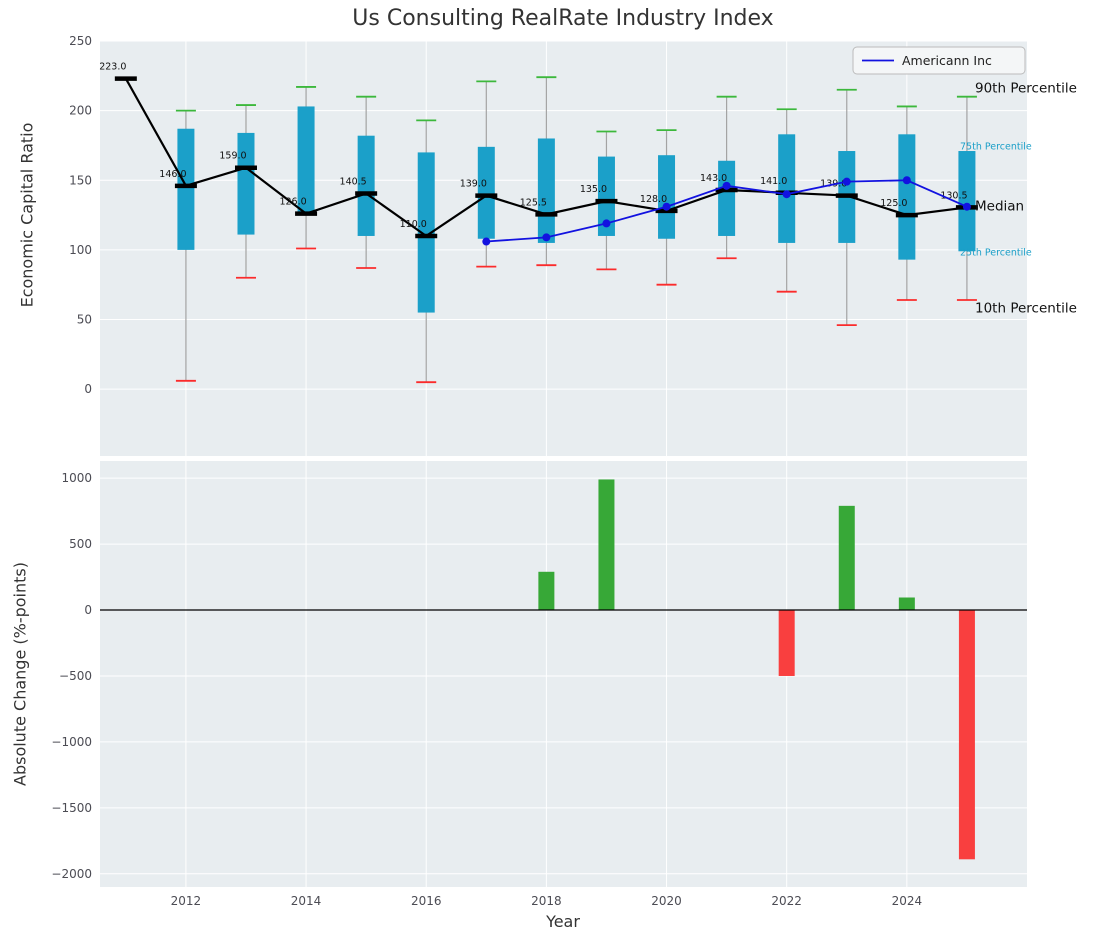  I want to click on change-bar-2018, so click(546, 591).